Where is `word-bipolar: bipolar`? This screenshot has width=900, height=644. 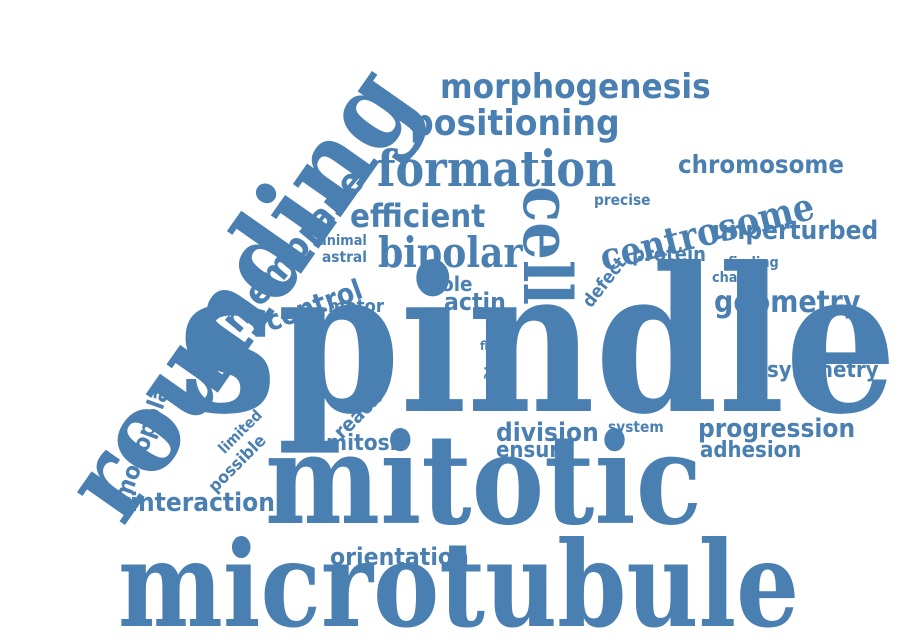 word-bipolar: bipolar is located at coordinates (450, 252).